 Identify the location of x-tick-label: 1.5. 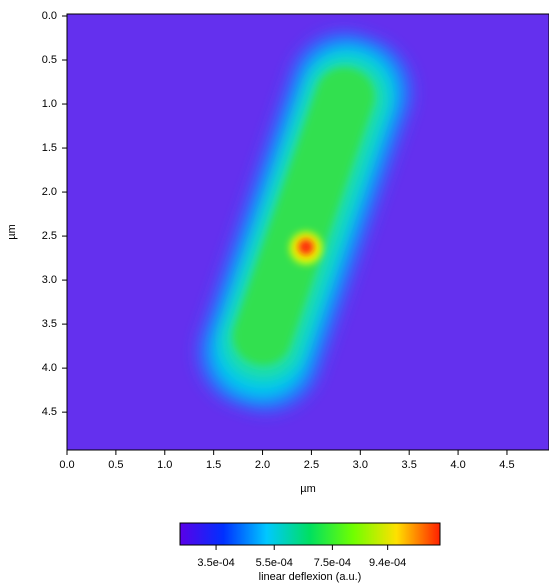
(213, 465).